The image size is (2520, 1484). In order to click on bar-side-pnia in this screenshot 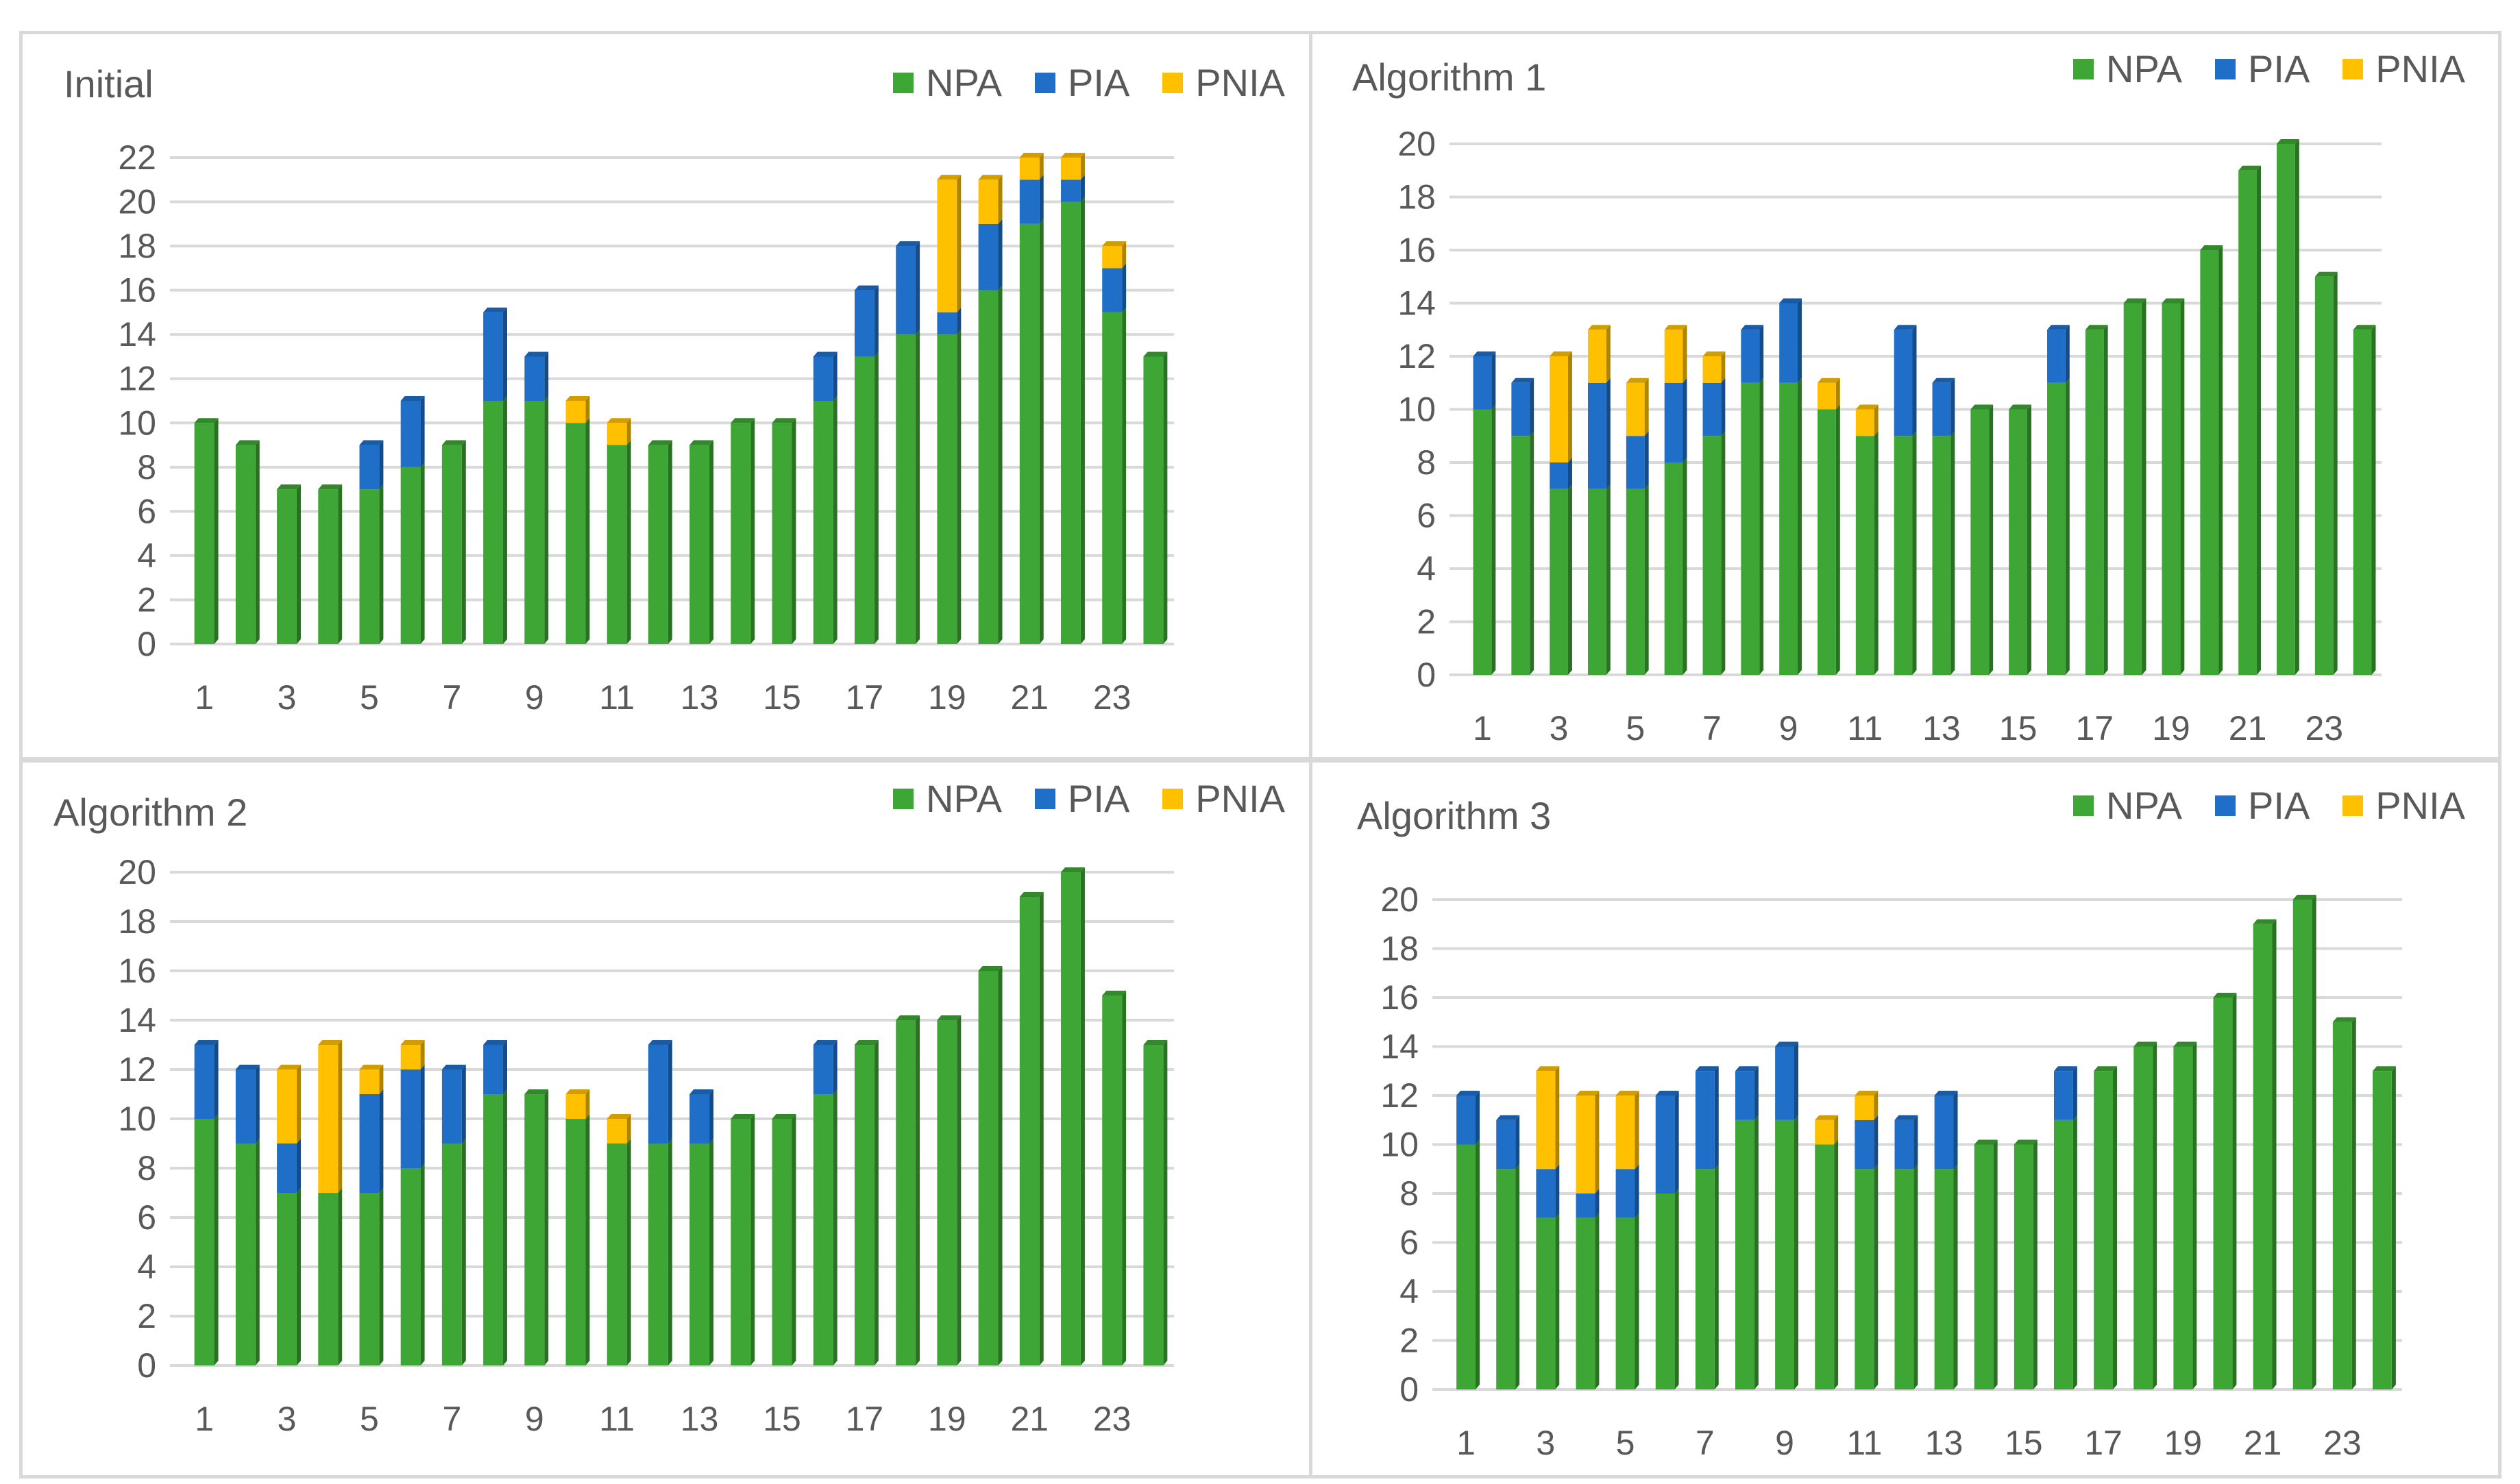, I will do `click(1041, 167)`.